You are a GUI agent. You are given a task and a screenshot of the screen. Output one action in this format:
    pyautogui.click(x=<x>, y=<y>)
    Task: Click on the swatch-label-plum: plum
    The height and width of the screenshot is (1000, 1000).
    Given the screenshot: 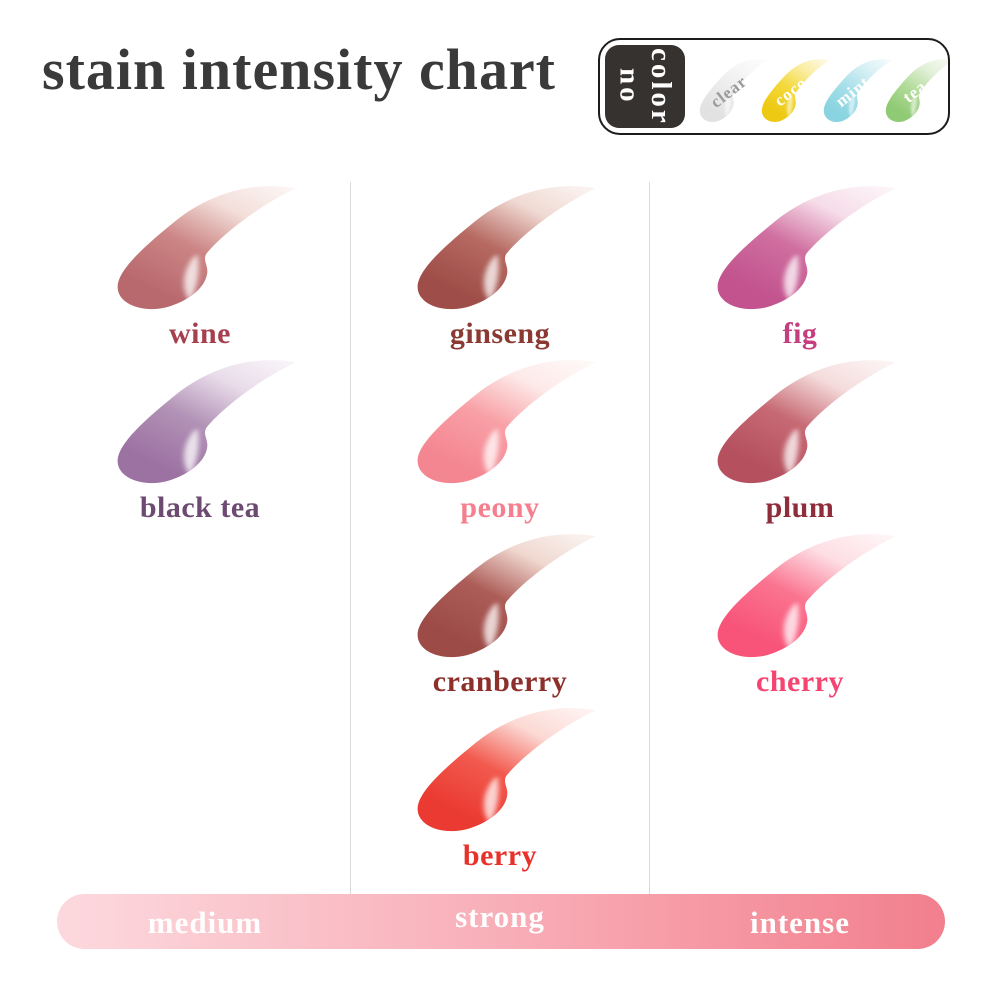 What is the action you would take?
    pyautogui.click(x=800, y=507)
    